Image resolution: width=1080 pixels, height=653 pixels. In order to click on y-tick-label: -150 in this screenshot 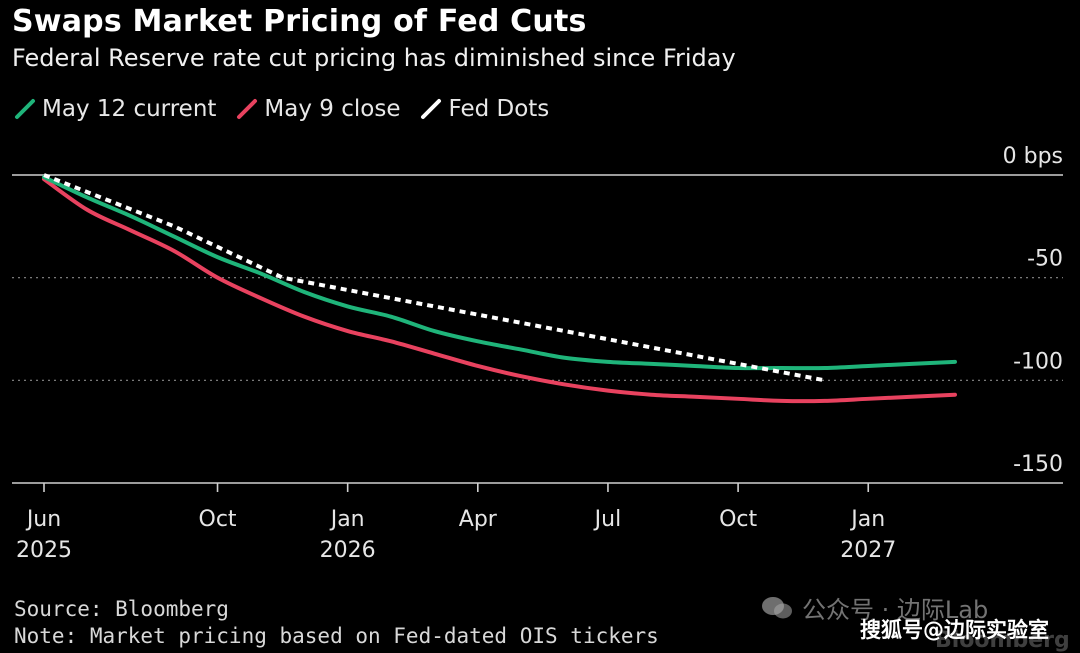, I will do `click(1038, 464)`.